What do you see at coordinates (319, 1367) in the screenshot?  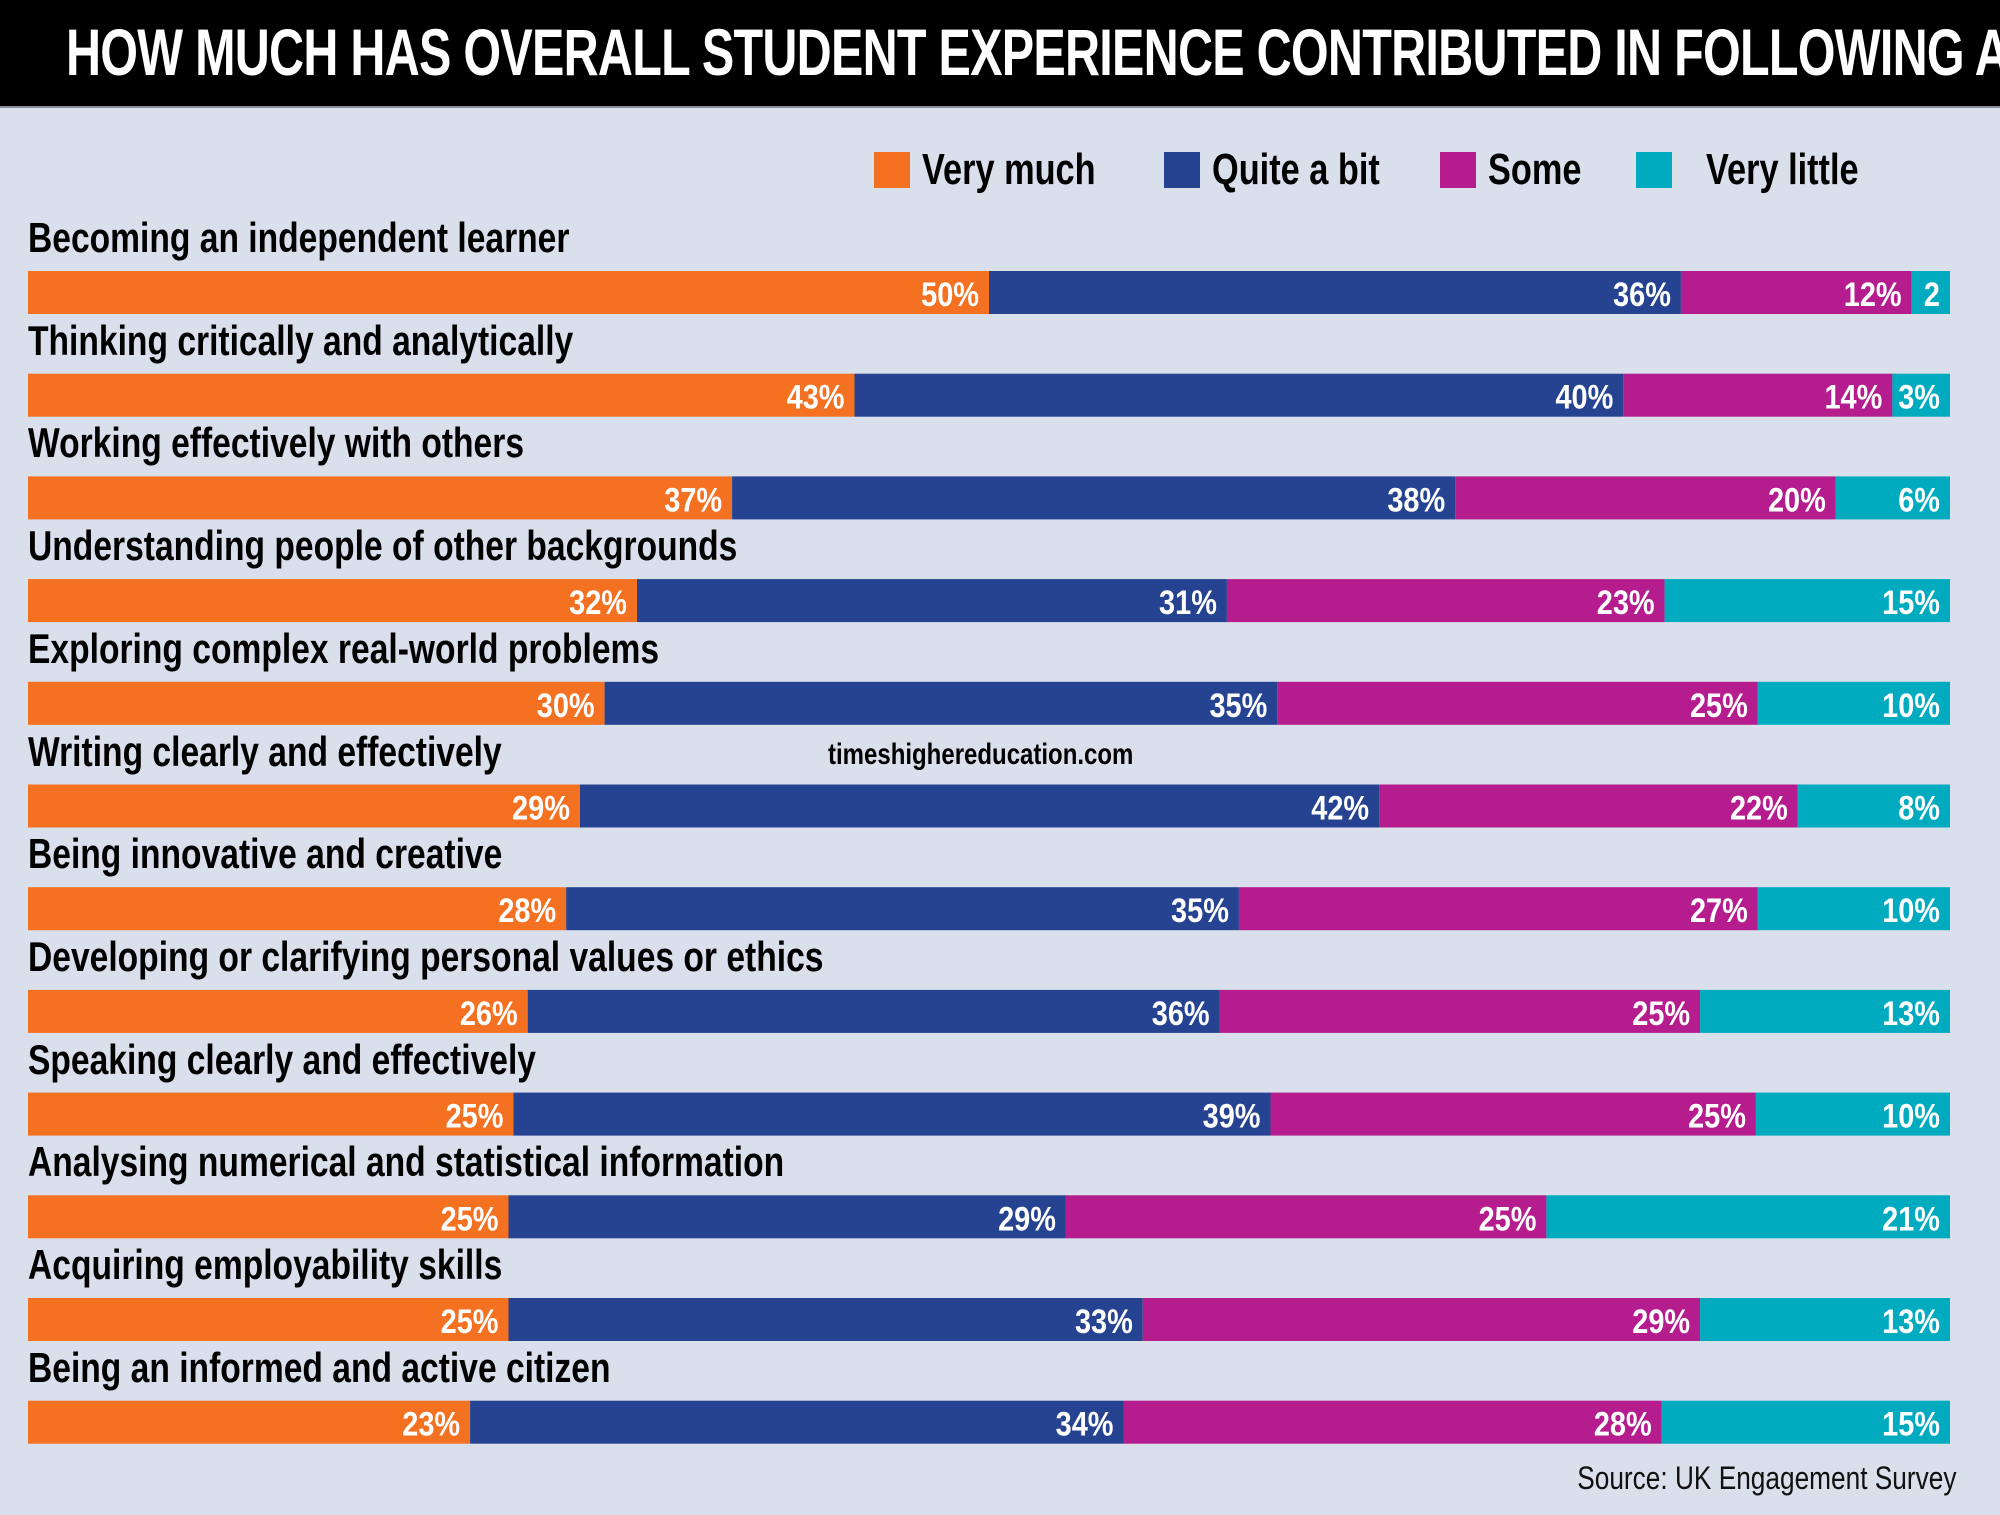 I see `category-label: Being an informed and active citizen` at bounding box center [319, 1367].